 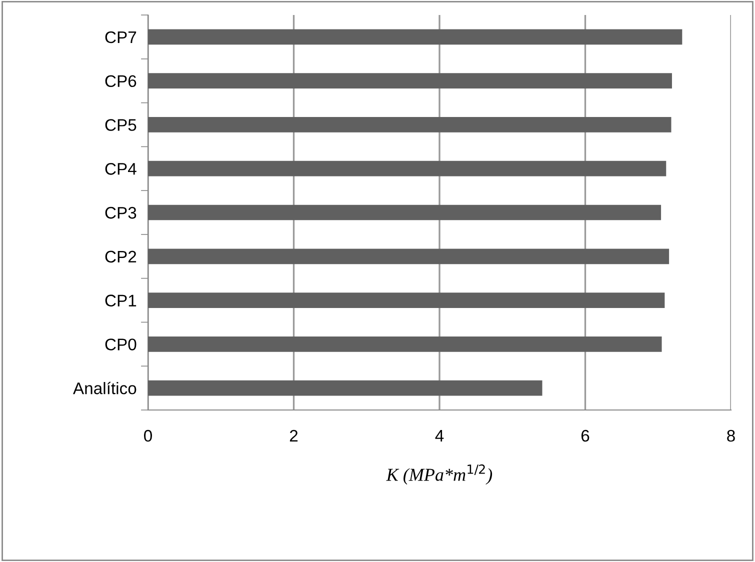 I want to click on x-tick-label: 0, so click(x=148, y=436).